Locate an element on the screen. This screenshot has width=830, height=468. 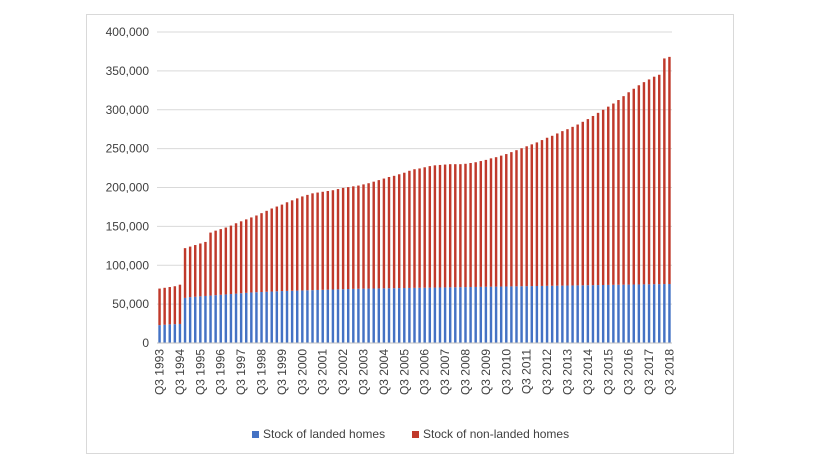
x-tick-label: Q3 1996 is located at coordinates (221, 372).